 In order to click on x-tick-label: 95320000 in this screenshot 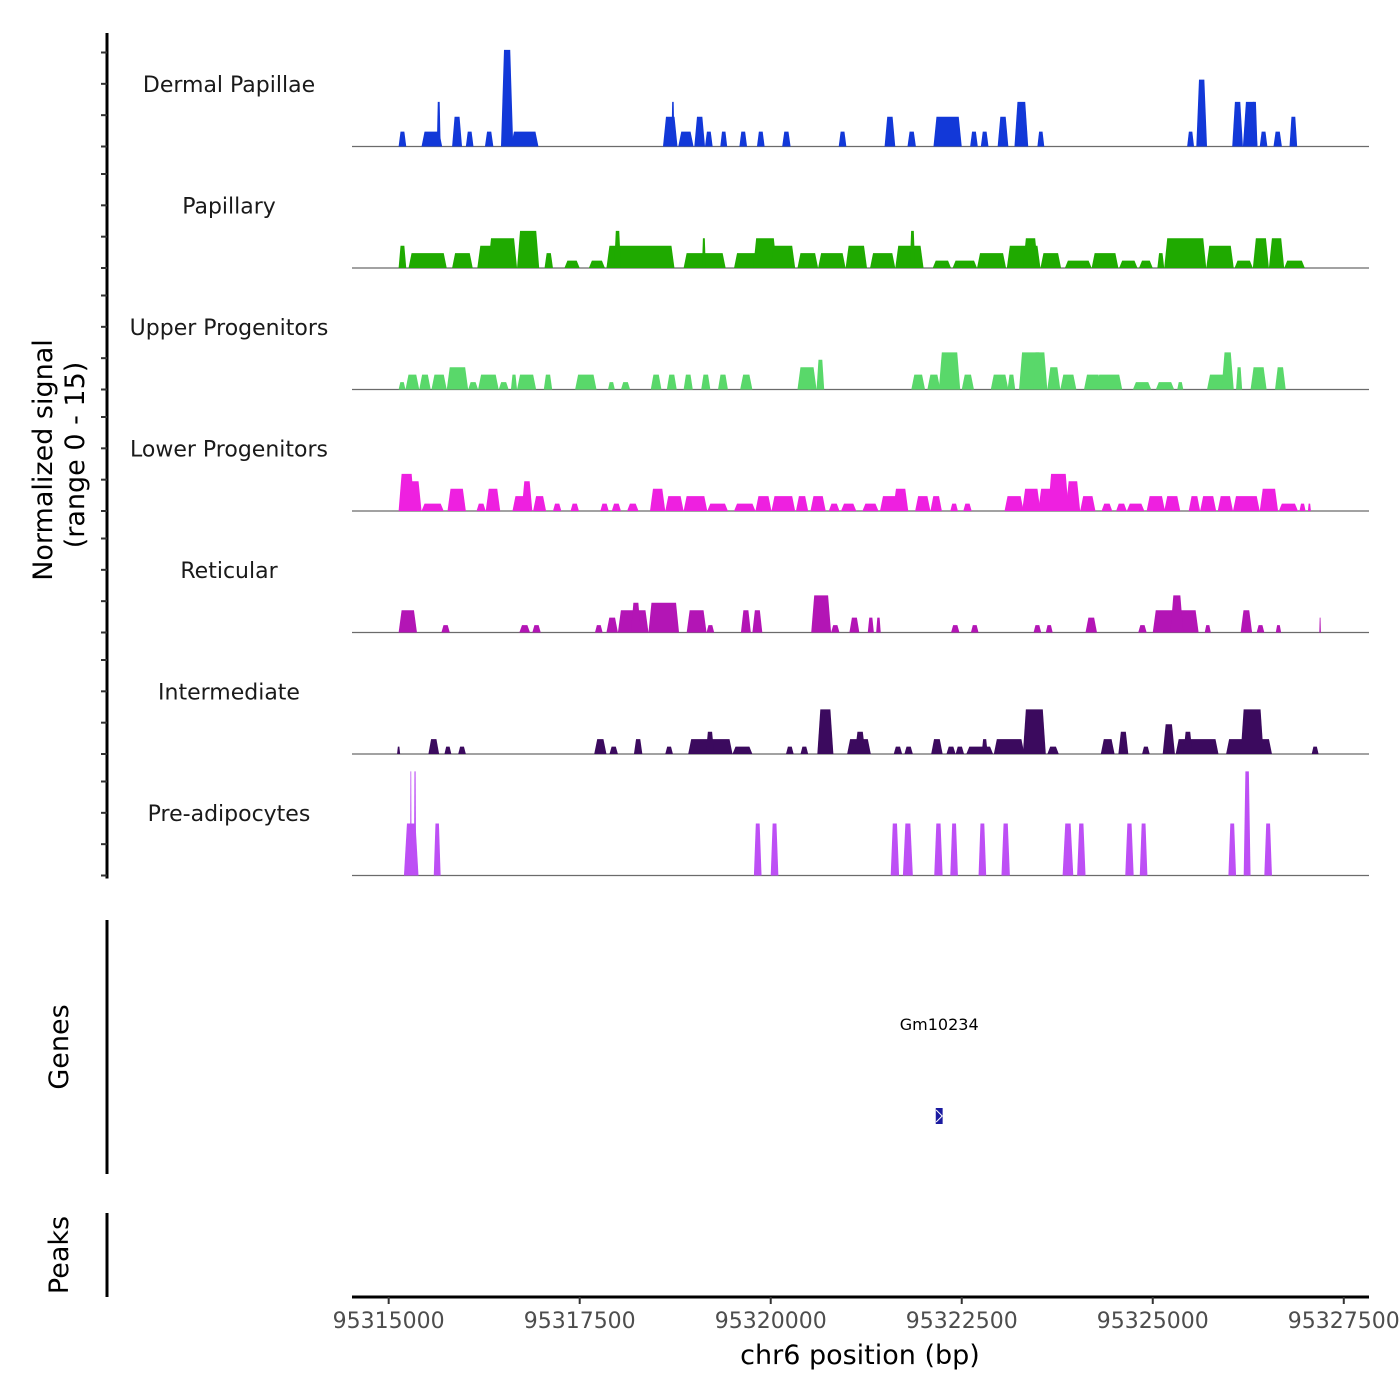, I will do `click(771, 1321)`.